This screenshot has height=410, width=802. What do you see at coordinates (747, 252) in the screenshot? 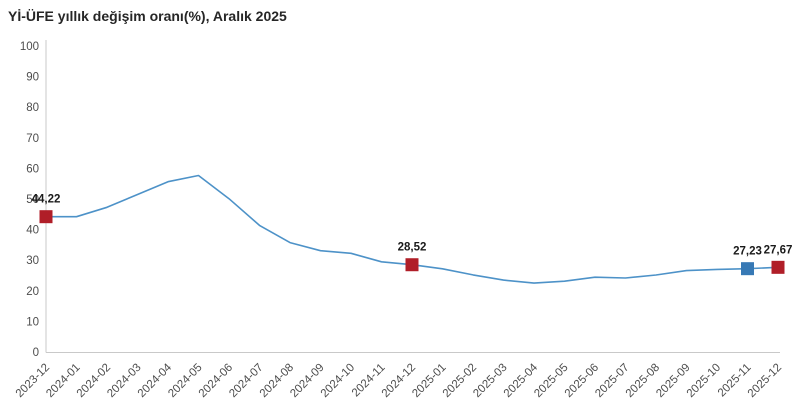
I see `data-point-label-2025-11: 27,23` at bounding box center [747, 252].